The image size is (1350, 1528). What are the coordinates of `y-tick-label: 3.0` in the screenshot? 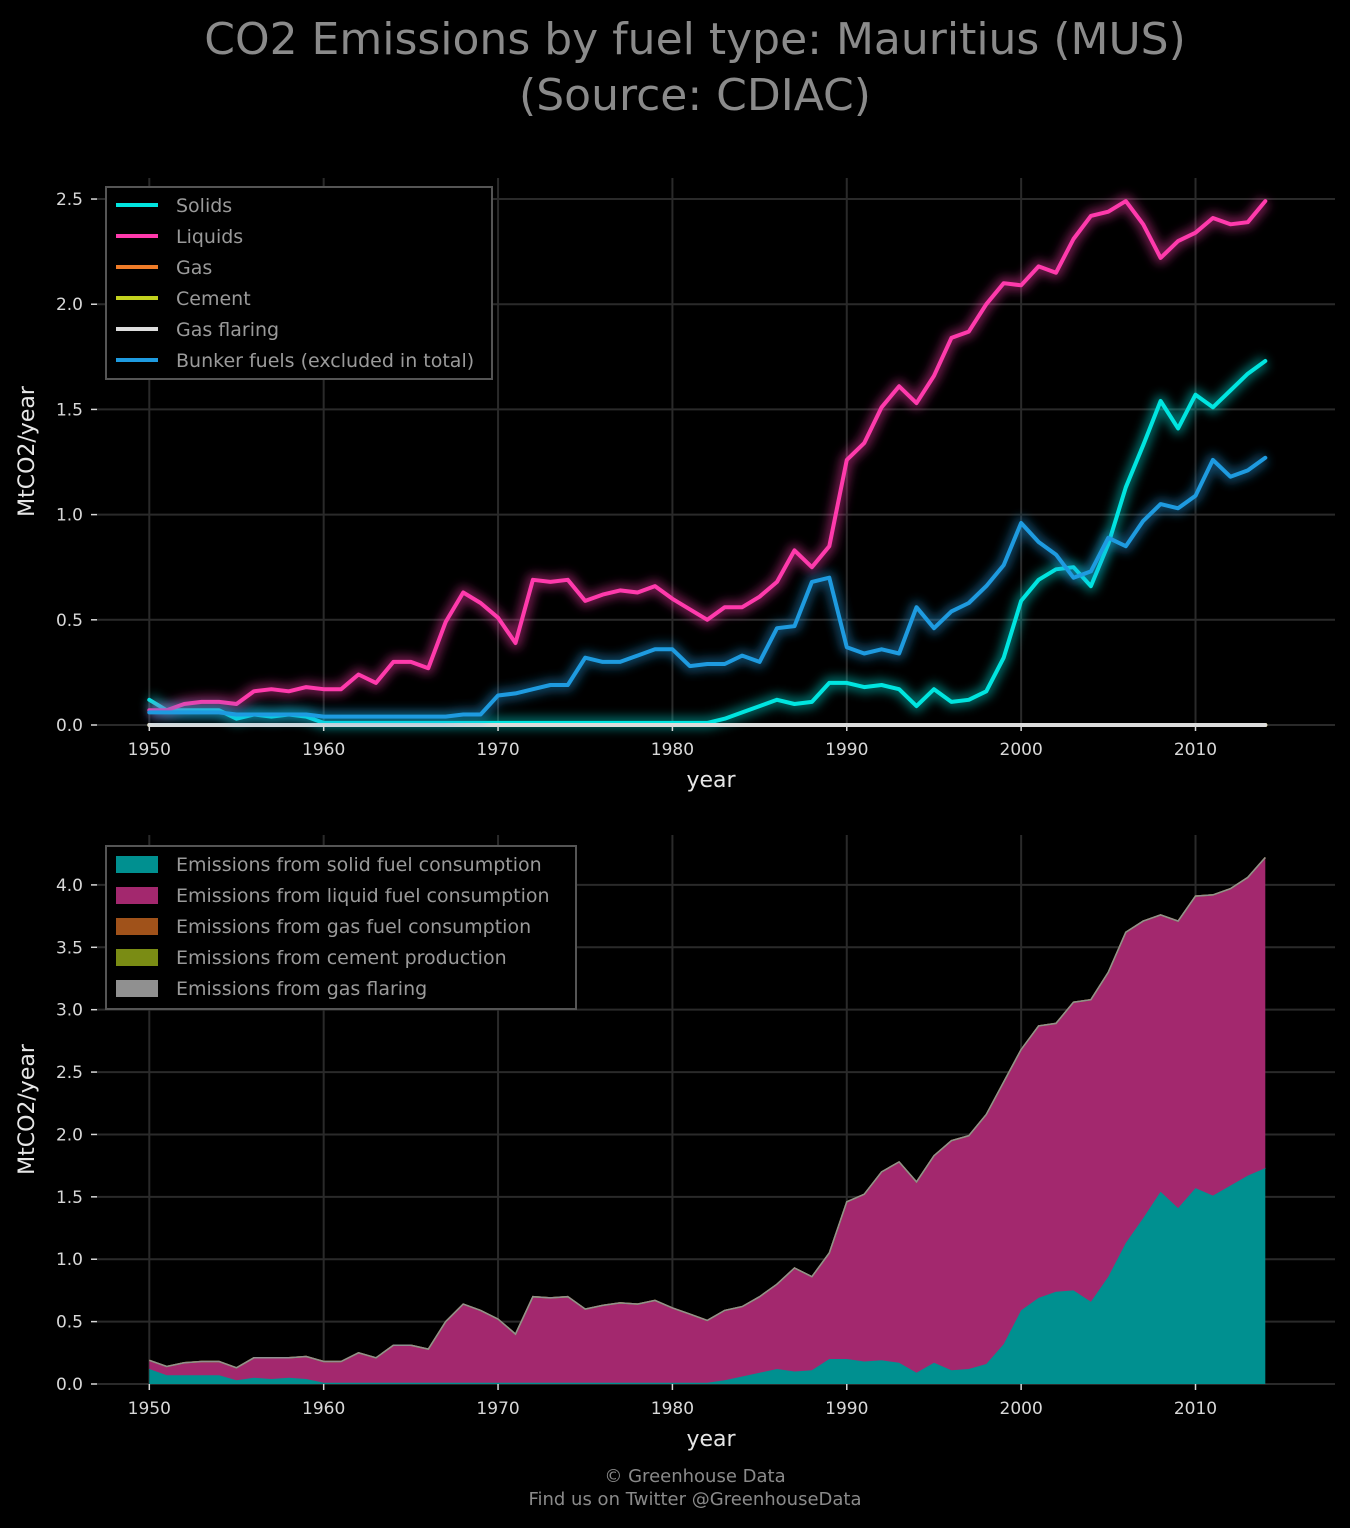 It's located at (69, 1011).